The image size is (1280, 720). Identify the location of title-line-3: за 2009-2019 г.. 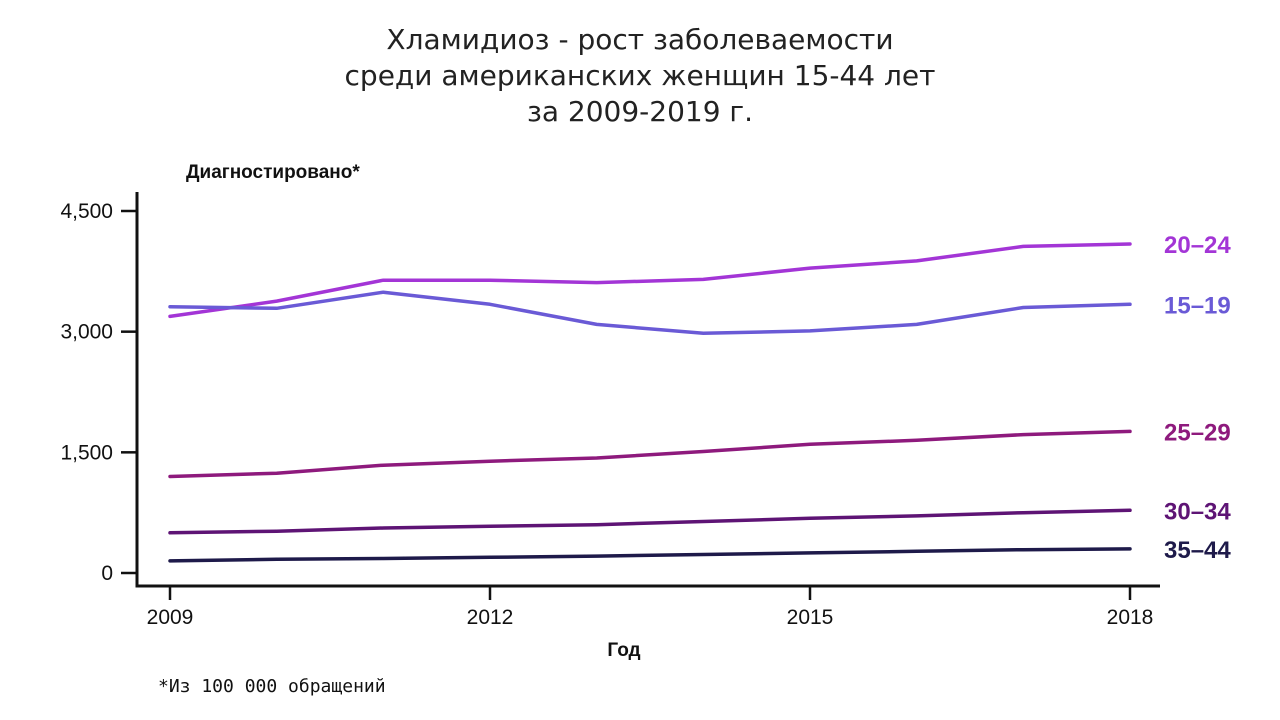
(640, 111).